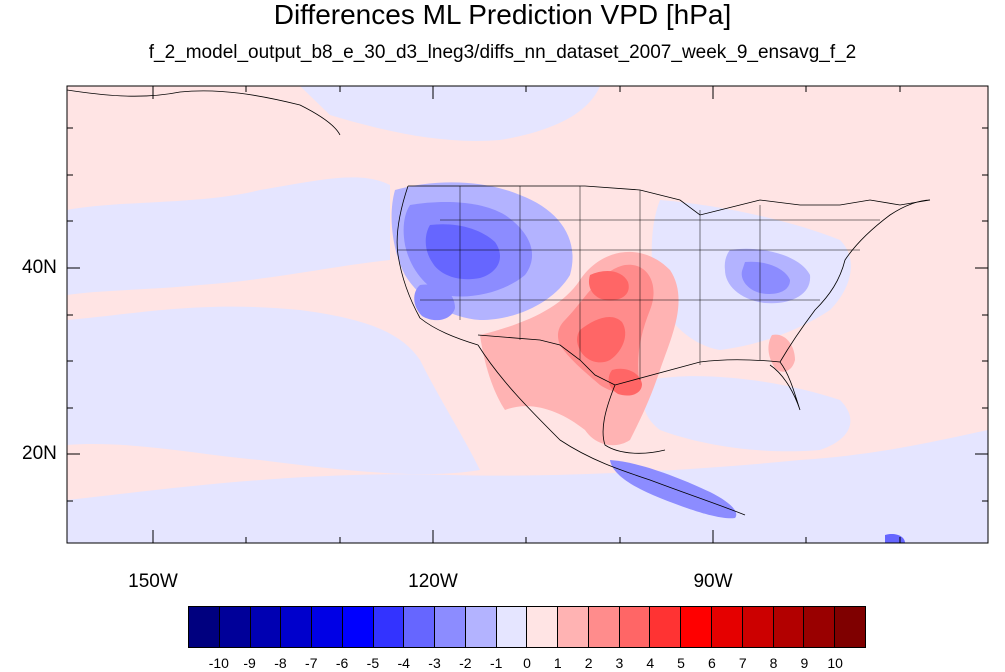  Describe the element at coordinates (496, 663) in the screenshot. I see `colorbar-label: -1` at that location.